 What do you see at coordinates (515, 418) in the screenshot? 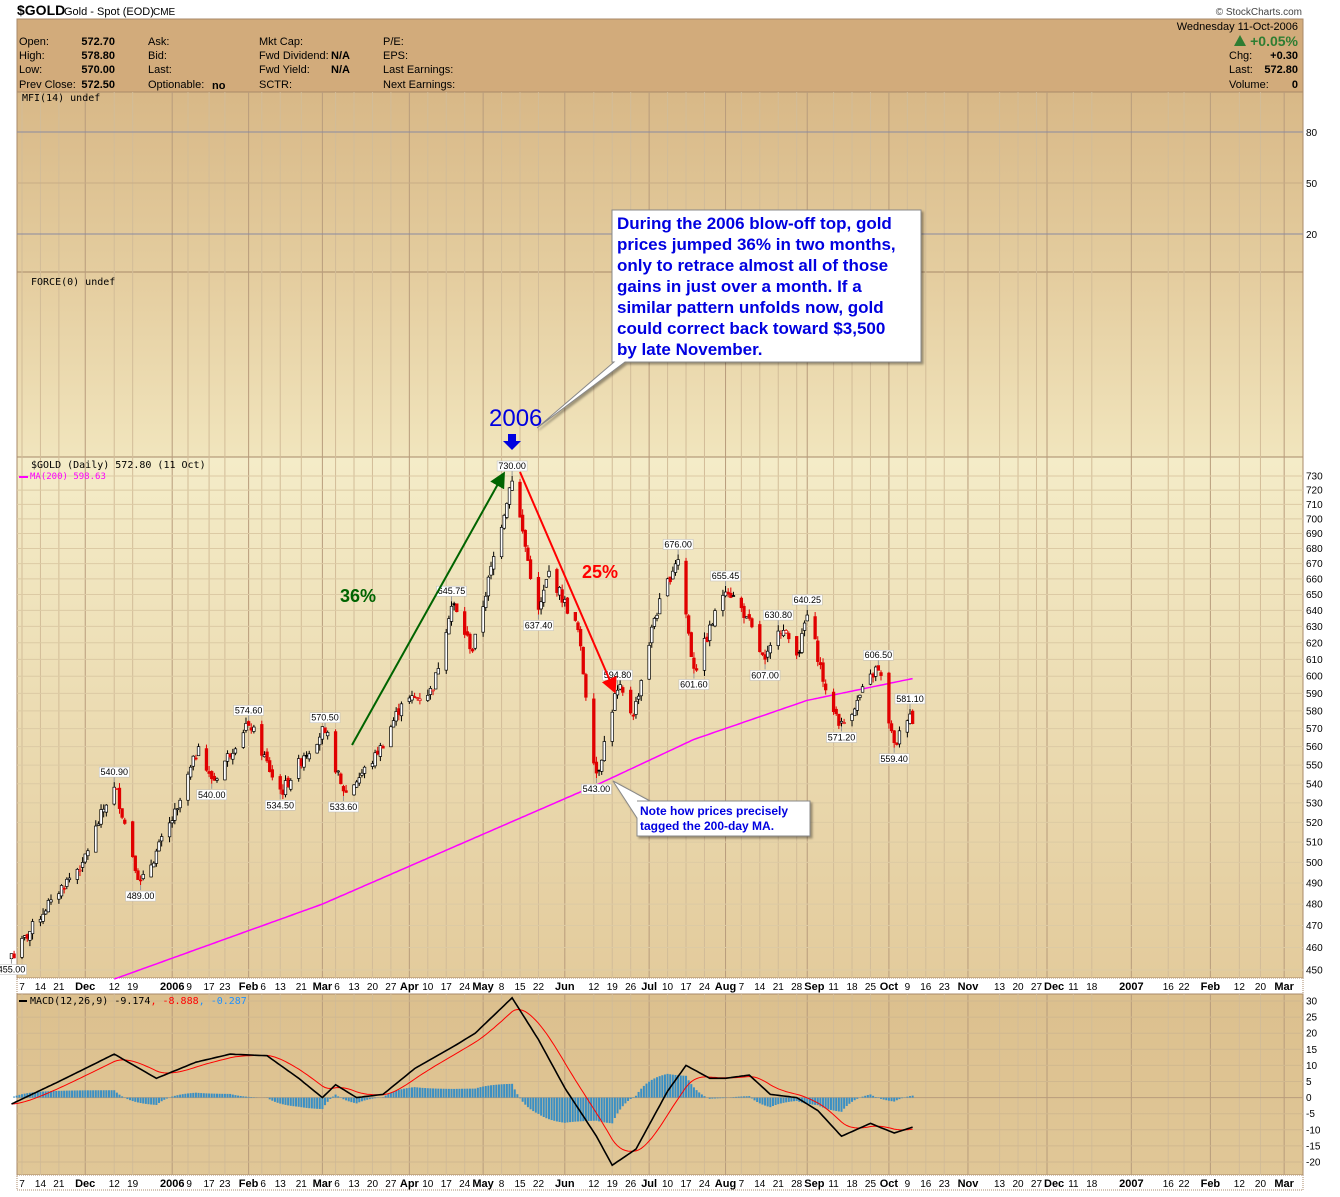
I see `year-label: 2006` at bounding box center [515, 418].